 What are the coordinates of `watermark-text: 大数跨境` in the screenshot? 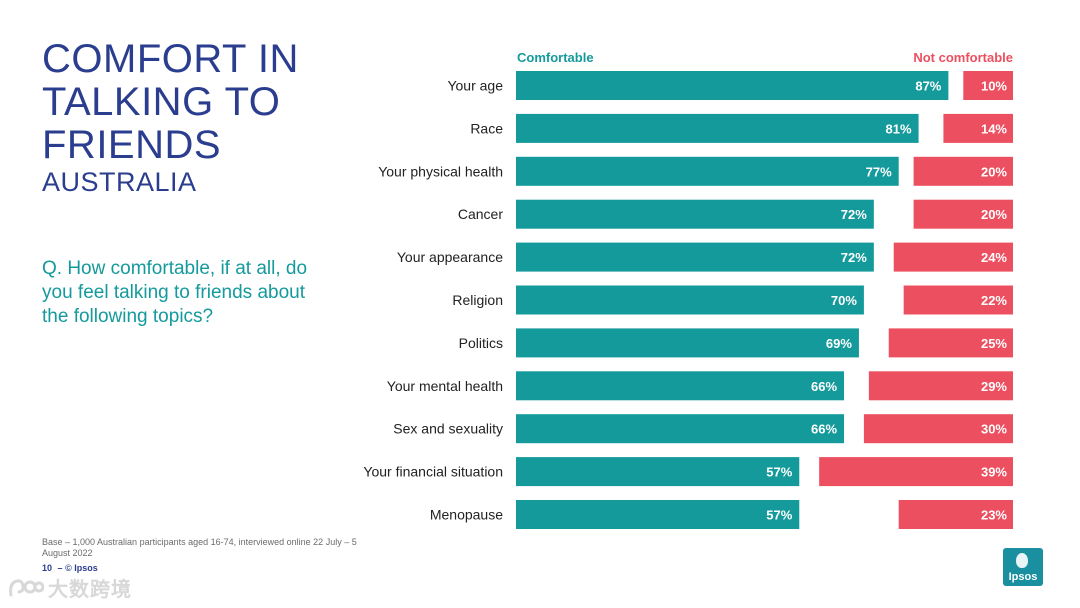 It's located at (90, 590).